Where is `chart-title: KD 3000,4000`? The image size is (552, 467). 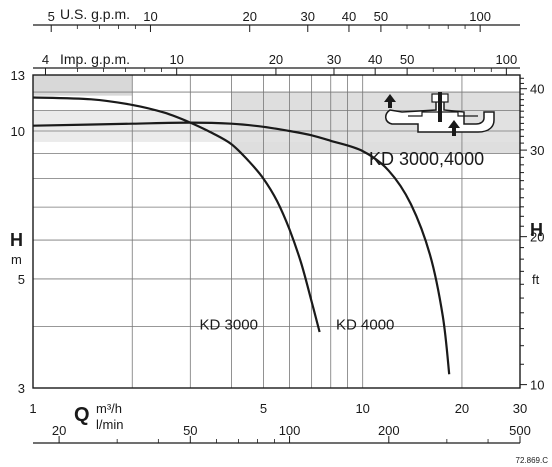 chart-title: KD 3000,4000 is located at coordinates (426, 159).